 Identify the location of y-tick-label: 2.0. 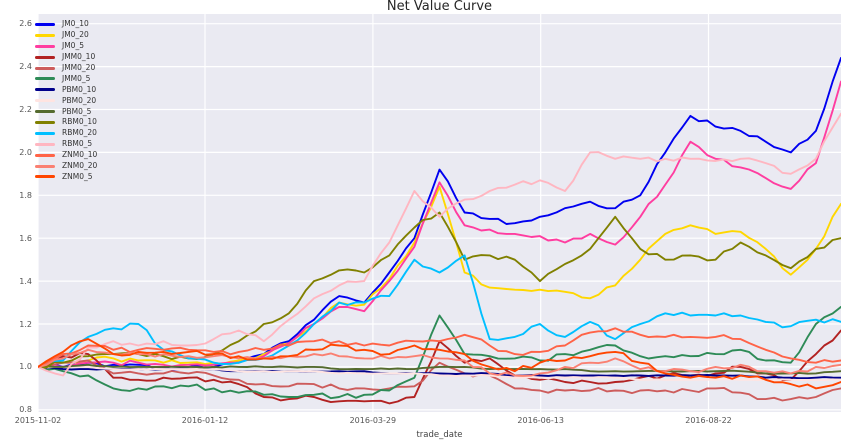
(25, 152).